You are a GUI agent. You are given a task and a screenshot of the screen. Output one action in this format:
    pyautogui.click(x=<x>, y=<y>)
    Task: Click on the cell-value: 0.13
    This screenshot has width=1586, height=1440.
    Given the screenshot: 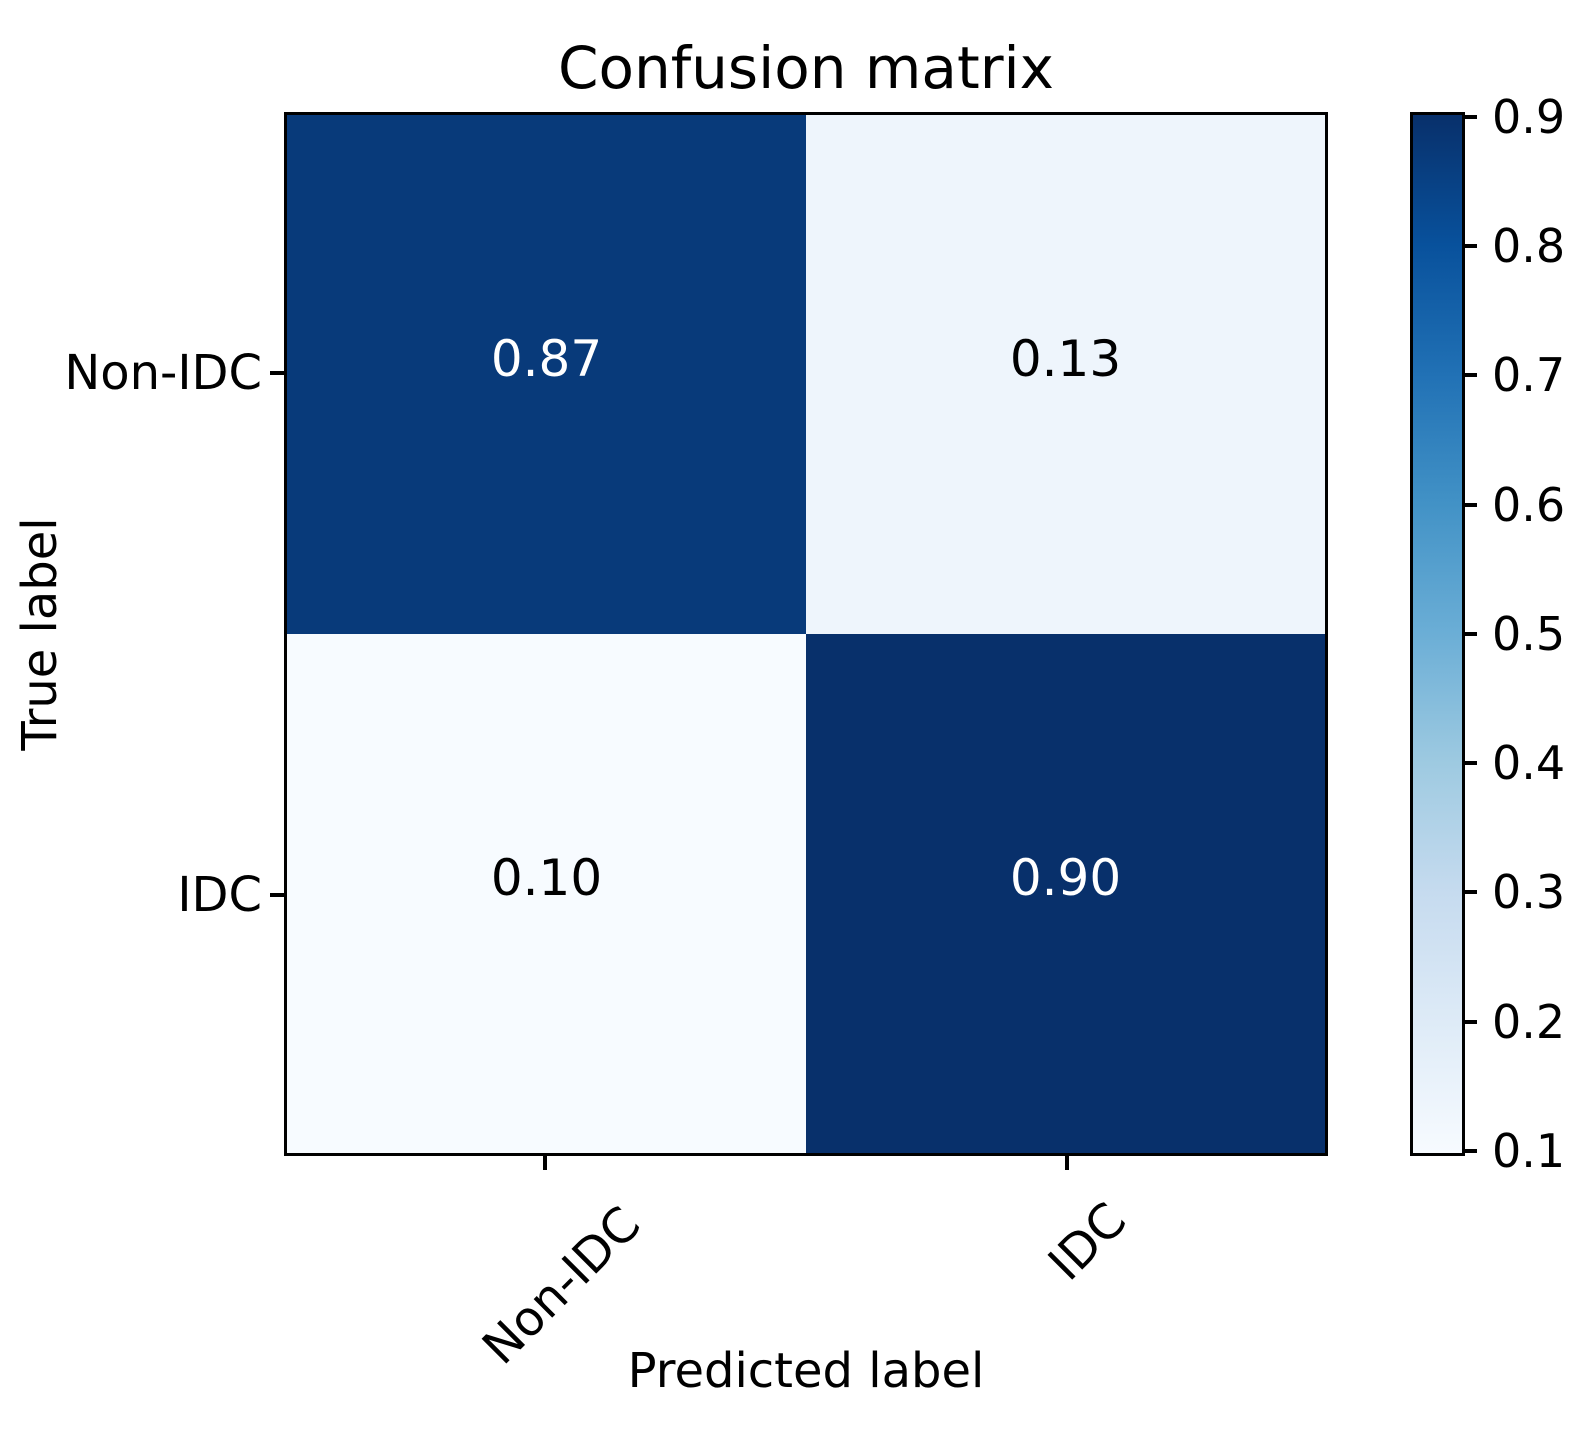 What is the action you would take?
    pyautogui.click(x=1065, y=358)
    